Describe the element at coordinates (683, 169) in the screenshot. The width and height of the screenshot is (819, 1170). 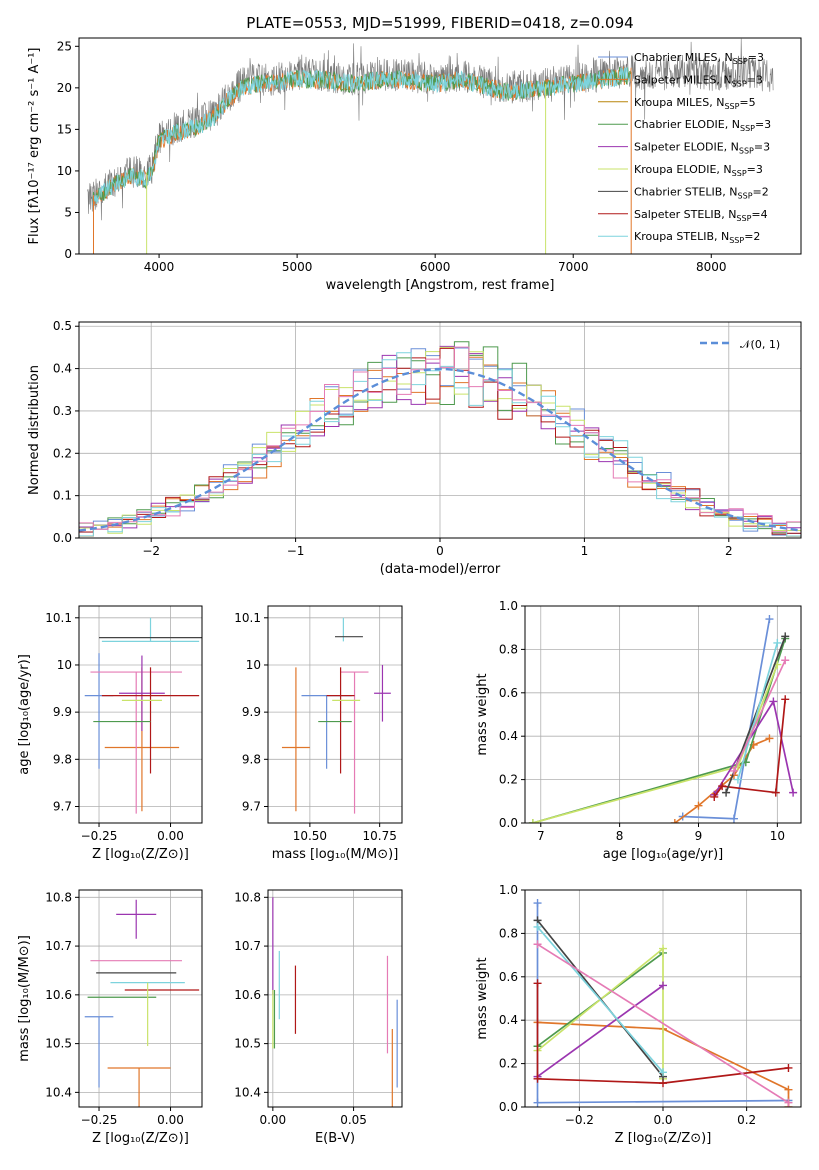
I see `legend-label-text: Kroupa ELODIE, N` at that location.